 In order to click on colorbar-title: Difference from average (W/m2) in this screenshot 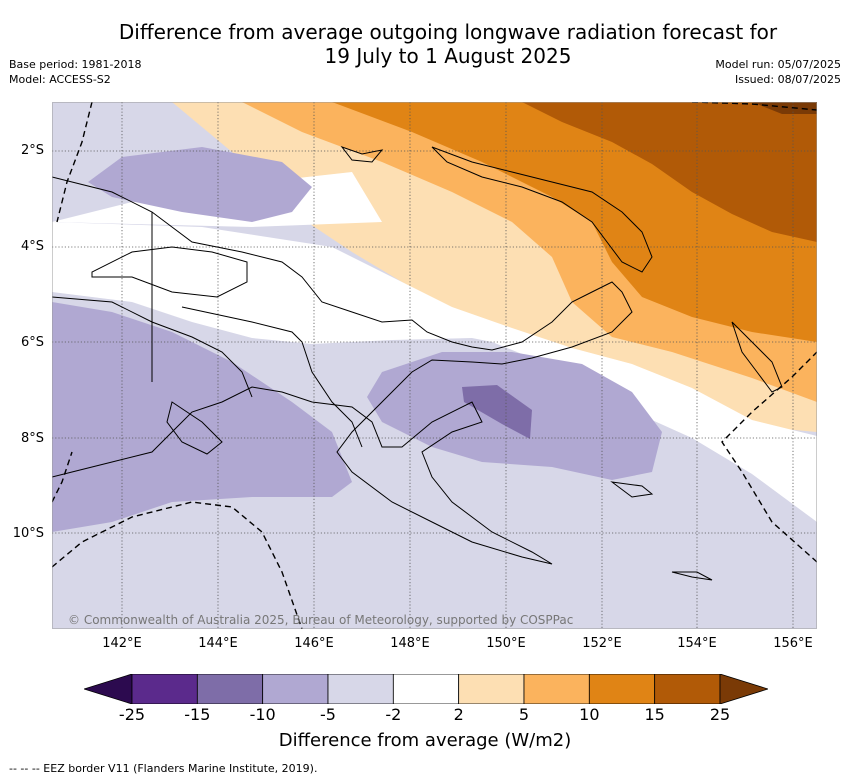, I will do `click(425, 740)`.